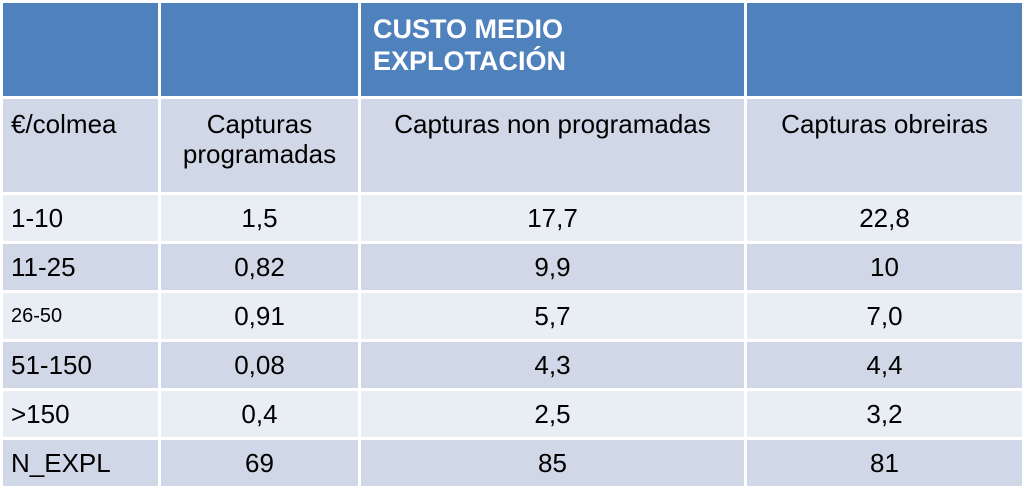 This screenshot has height=489, width=1024. What do you see at coordinates (468, 29) in the screenshot?
I see `header-title-line1: CUSTO MEDIO` at bounding box center [468, 29].